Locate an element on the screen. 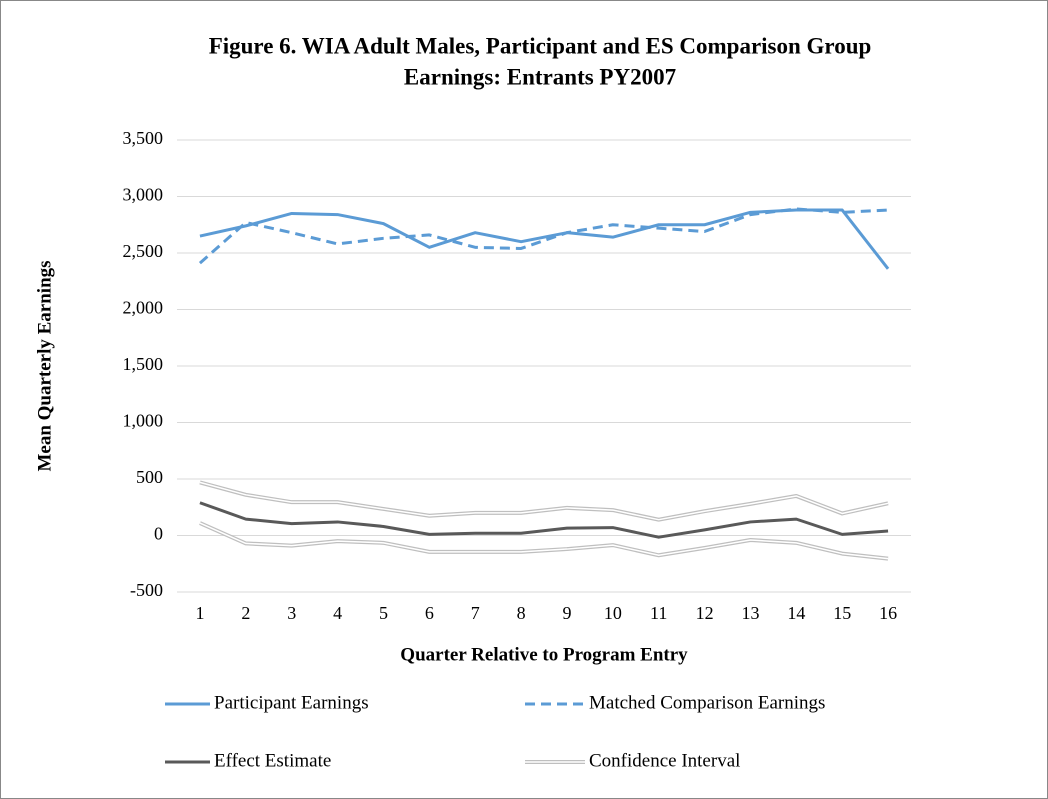 The height and width of the screenshot is (799, 1048). x-tick-label: 14 is located at coordinates (796, 613).